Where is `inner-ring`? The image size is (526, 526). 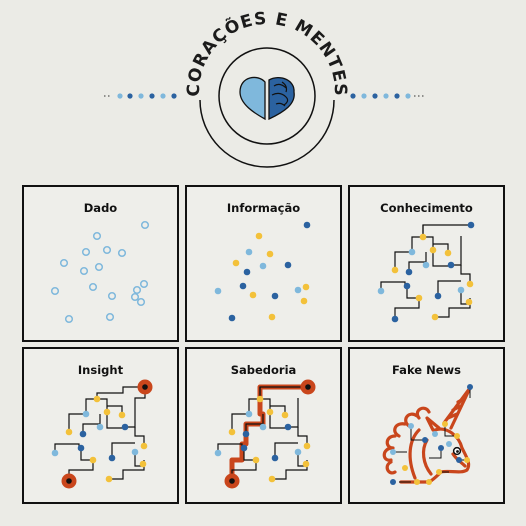
inner-ring is located at coordinates (267, 96).